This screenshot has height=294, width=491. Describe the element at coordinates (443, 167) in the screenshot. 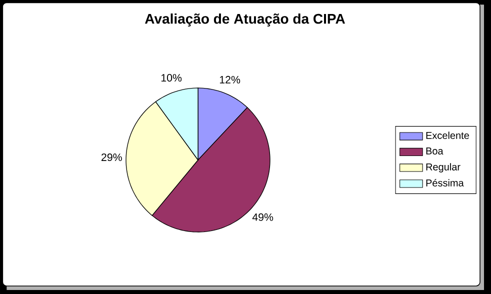

I see `legend-label: Regular` at that location.